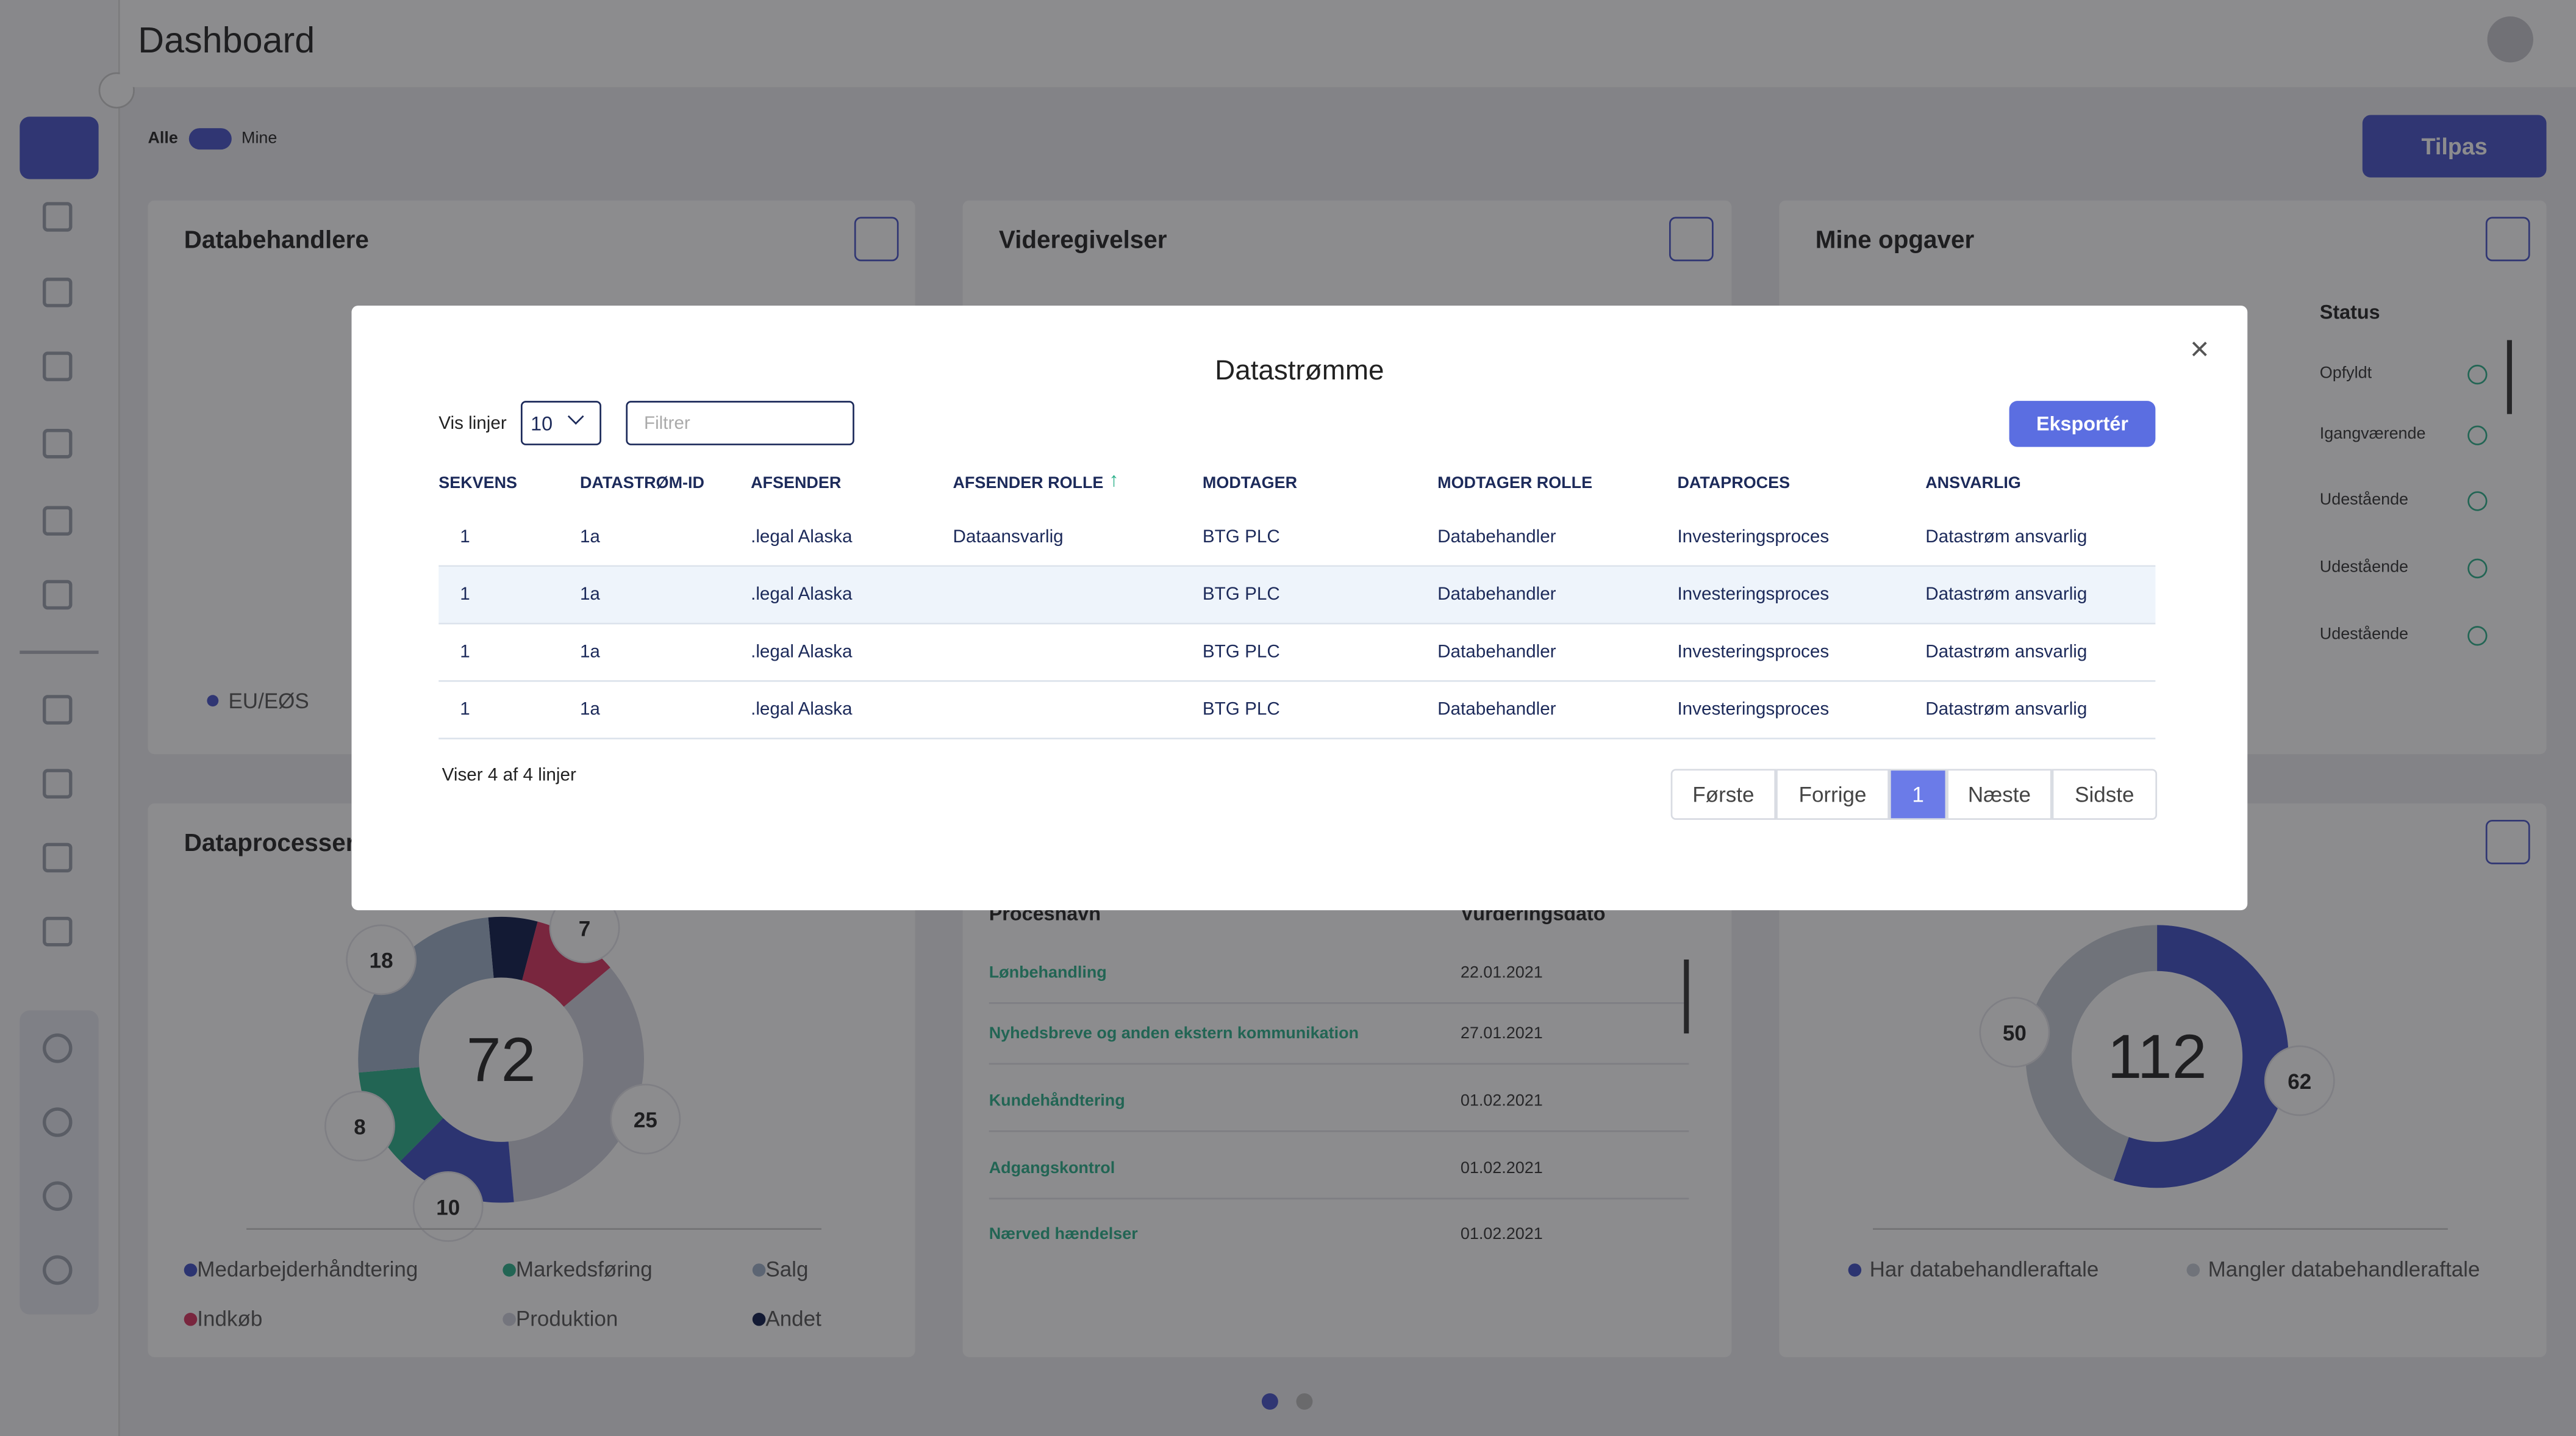 This screenshot has width=2576, height=1436. What do you see at coordinates (1008, 537) in the screenshot?
I see `cell: Dataansvarlig` at bounding box center [1008, 537].